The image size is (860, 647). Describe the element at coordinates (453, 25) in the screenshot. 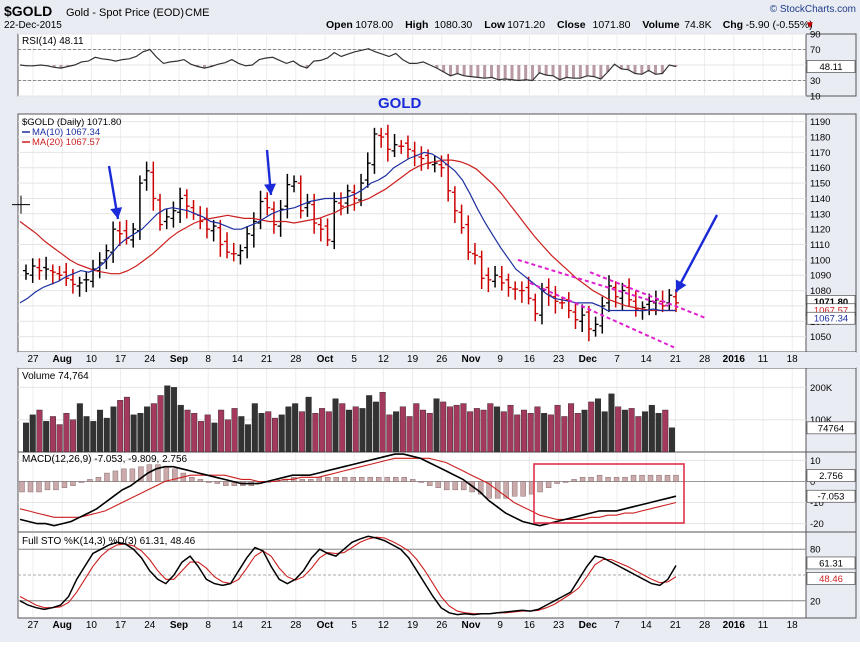

I see `ohlc-value: 1080.30` at that location.